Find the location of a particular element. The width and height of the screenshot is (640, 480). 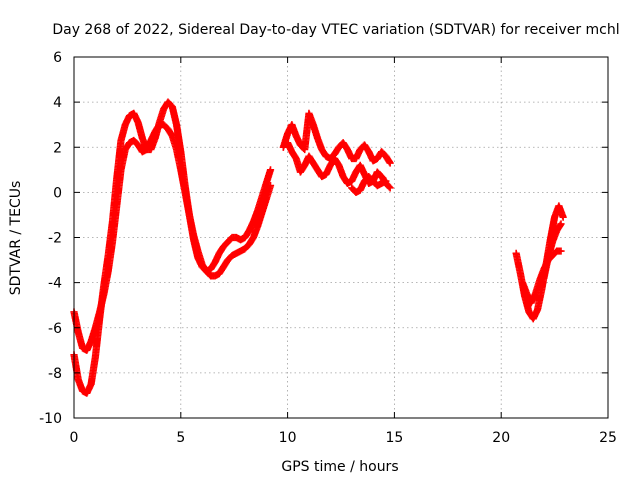

y-tick-label: 4 is located at coordinates (57, 103).